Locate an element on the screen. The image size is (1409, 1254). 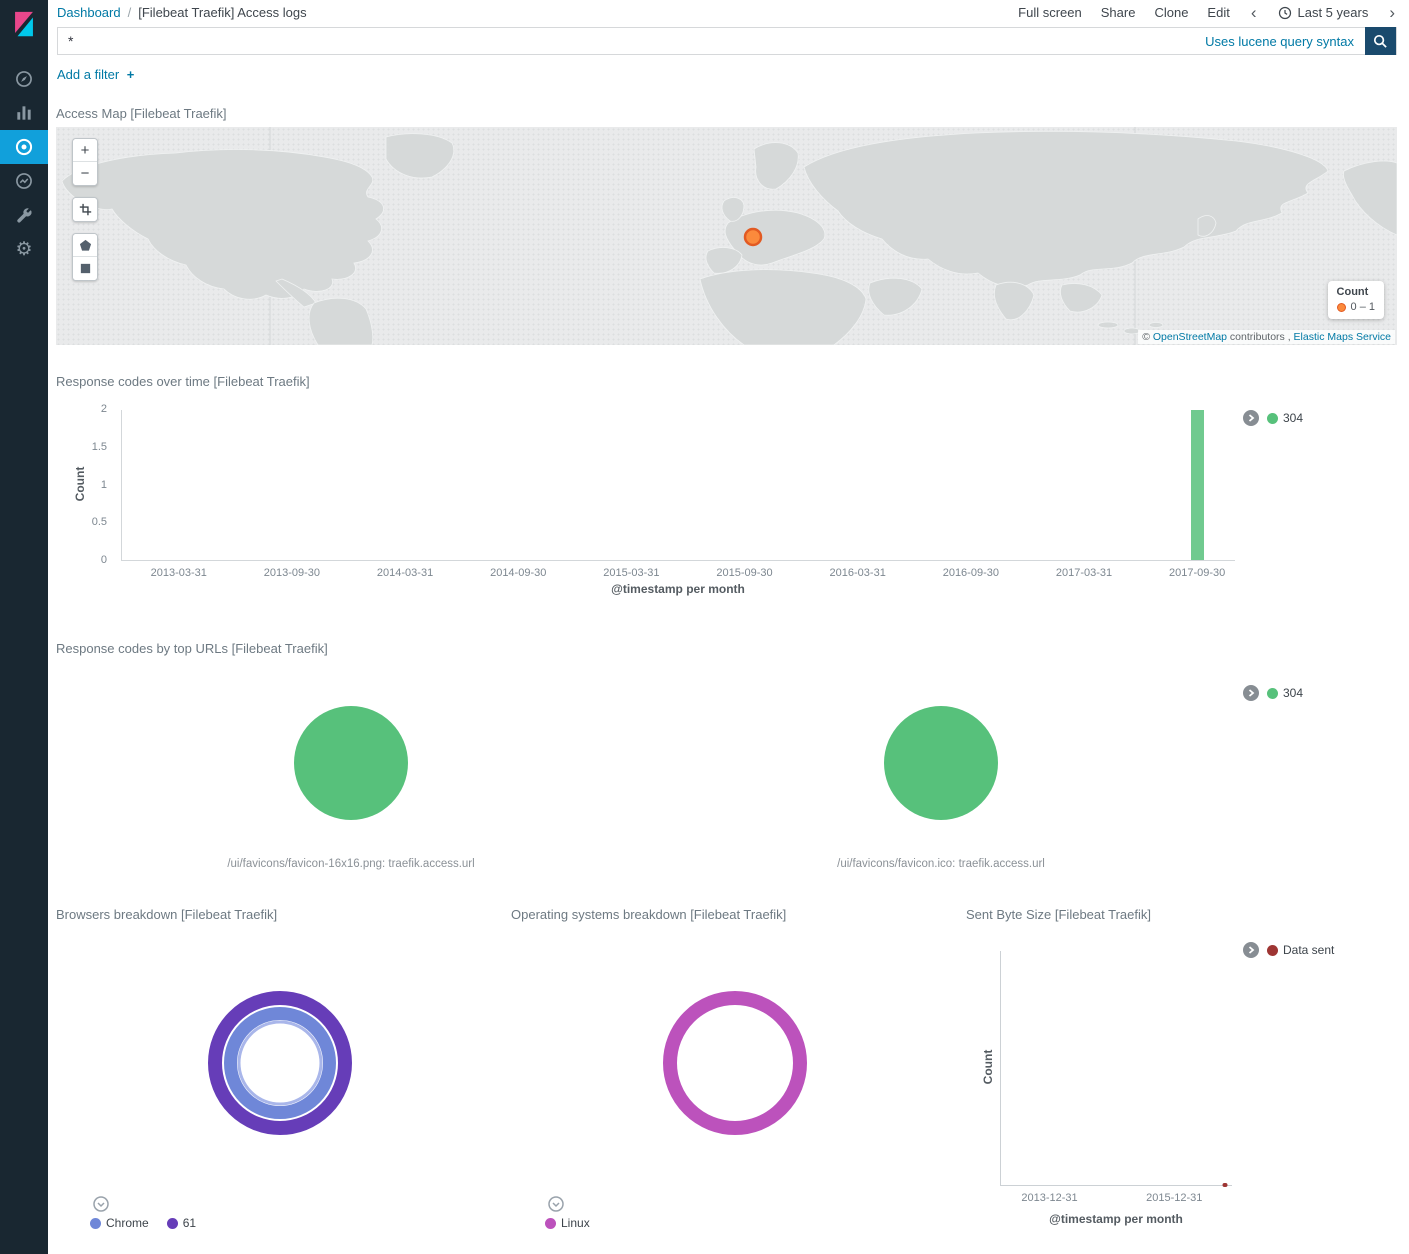
compass-icon is located at coordinates (24, 79).